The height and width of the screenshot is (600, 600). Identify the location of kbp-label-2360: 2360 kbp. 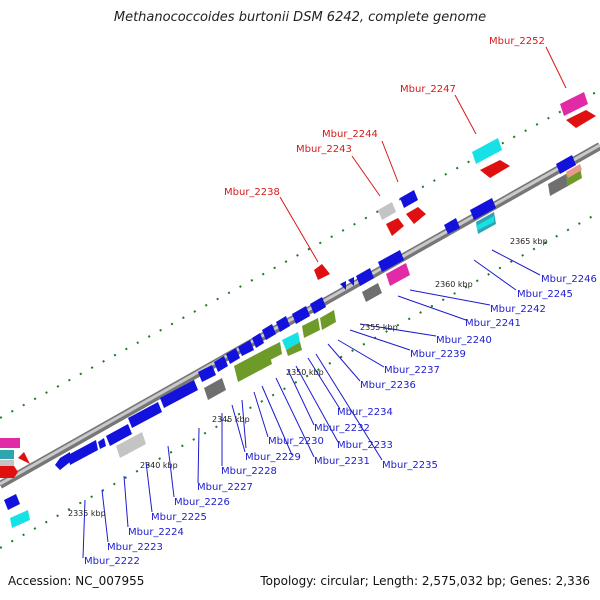
(454, 284).